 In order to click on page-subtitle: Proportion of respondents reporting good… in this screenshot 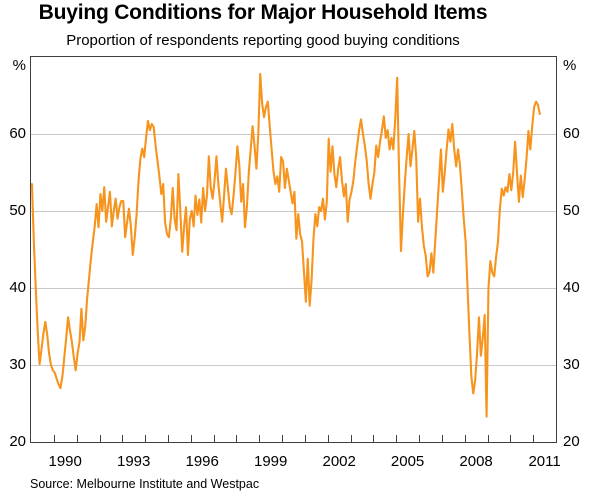, I will do `click(263, 40)`.